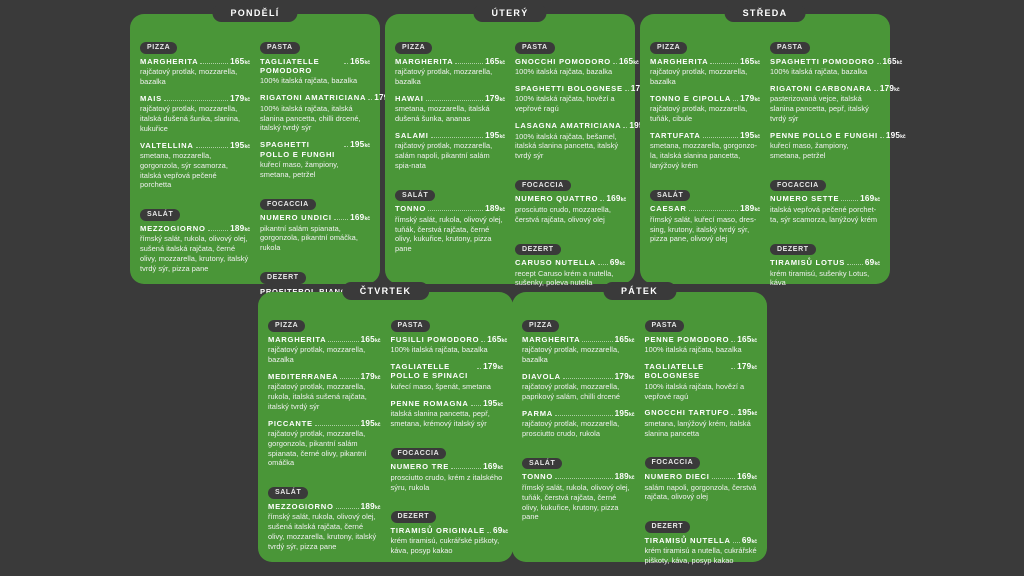  I want to click on menu-item-header: HAWAI 179kč, so click(450, 99).